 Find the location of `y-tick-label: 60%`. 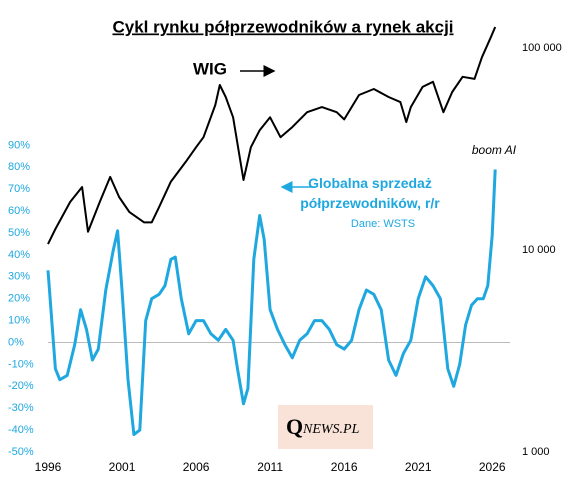

y-tick-label: 60% is located at coordinates (19, 211).